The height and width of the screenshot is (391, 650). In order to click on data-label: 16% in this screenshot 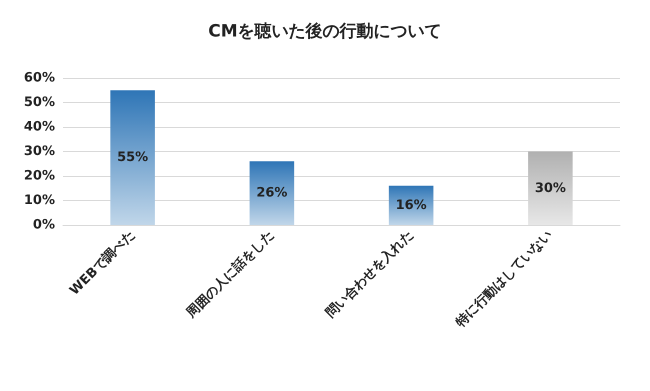, I will do `click(411, 205)`.